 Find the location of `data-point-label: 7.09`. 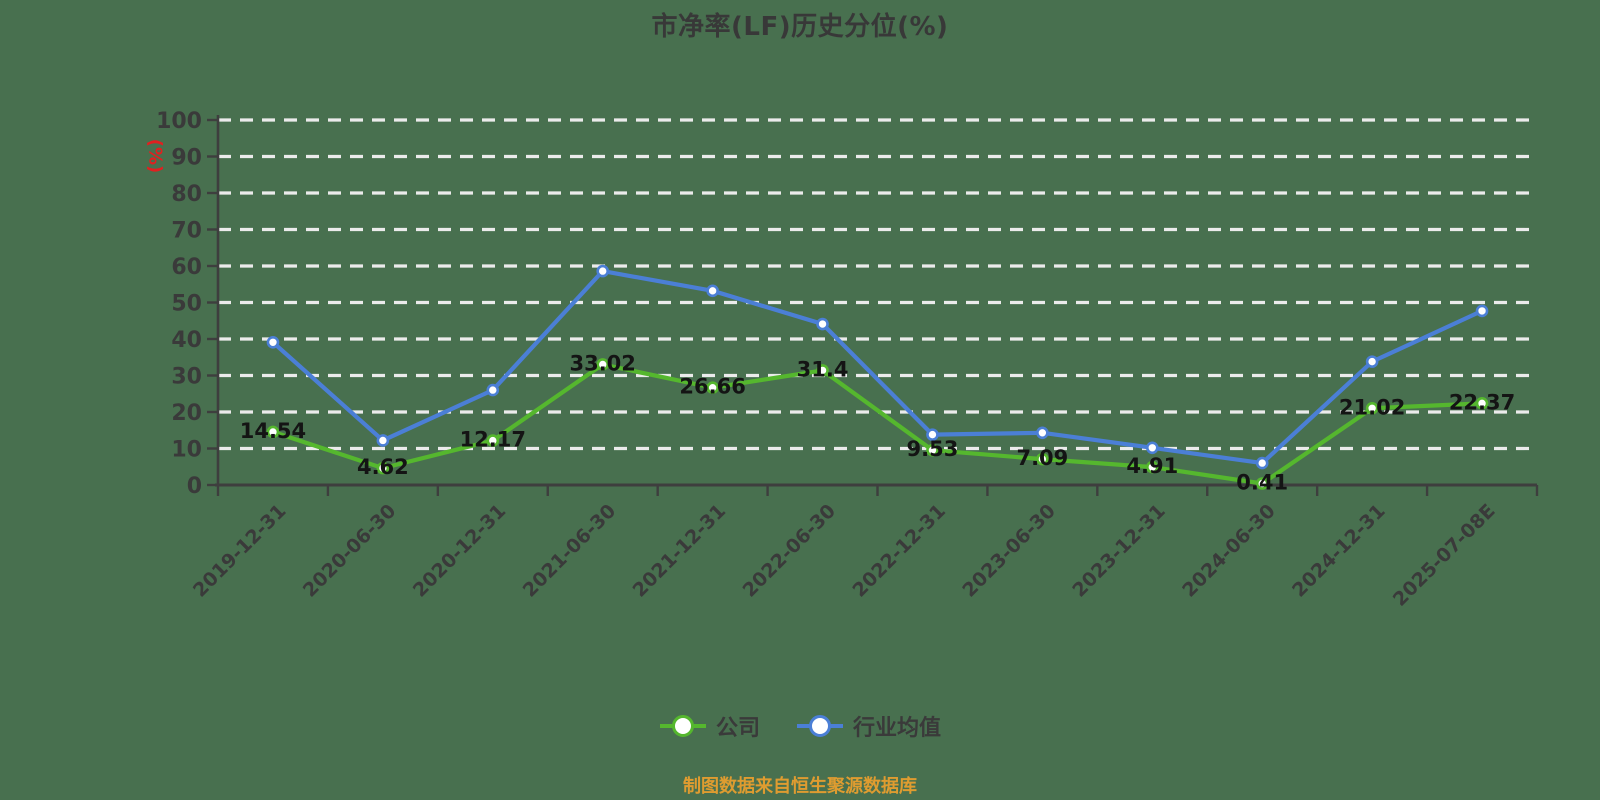

data-point-label: 7.09 is located at coordinates (1042, 458).